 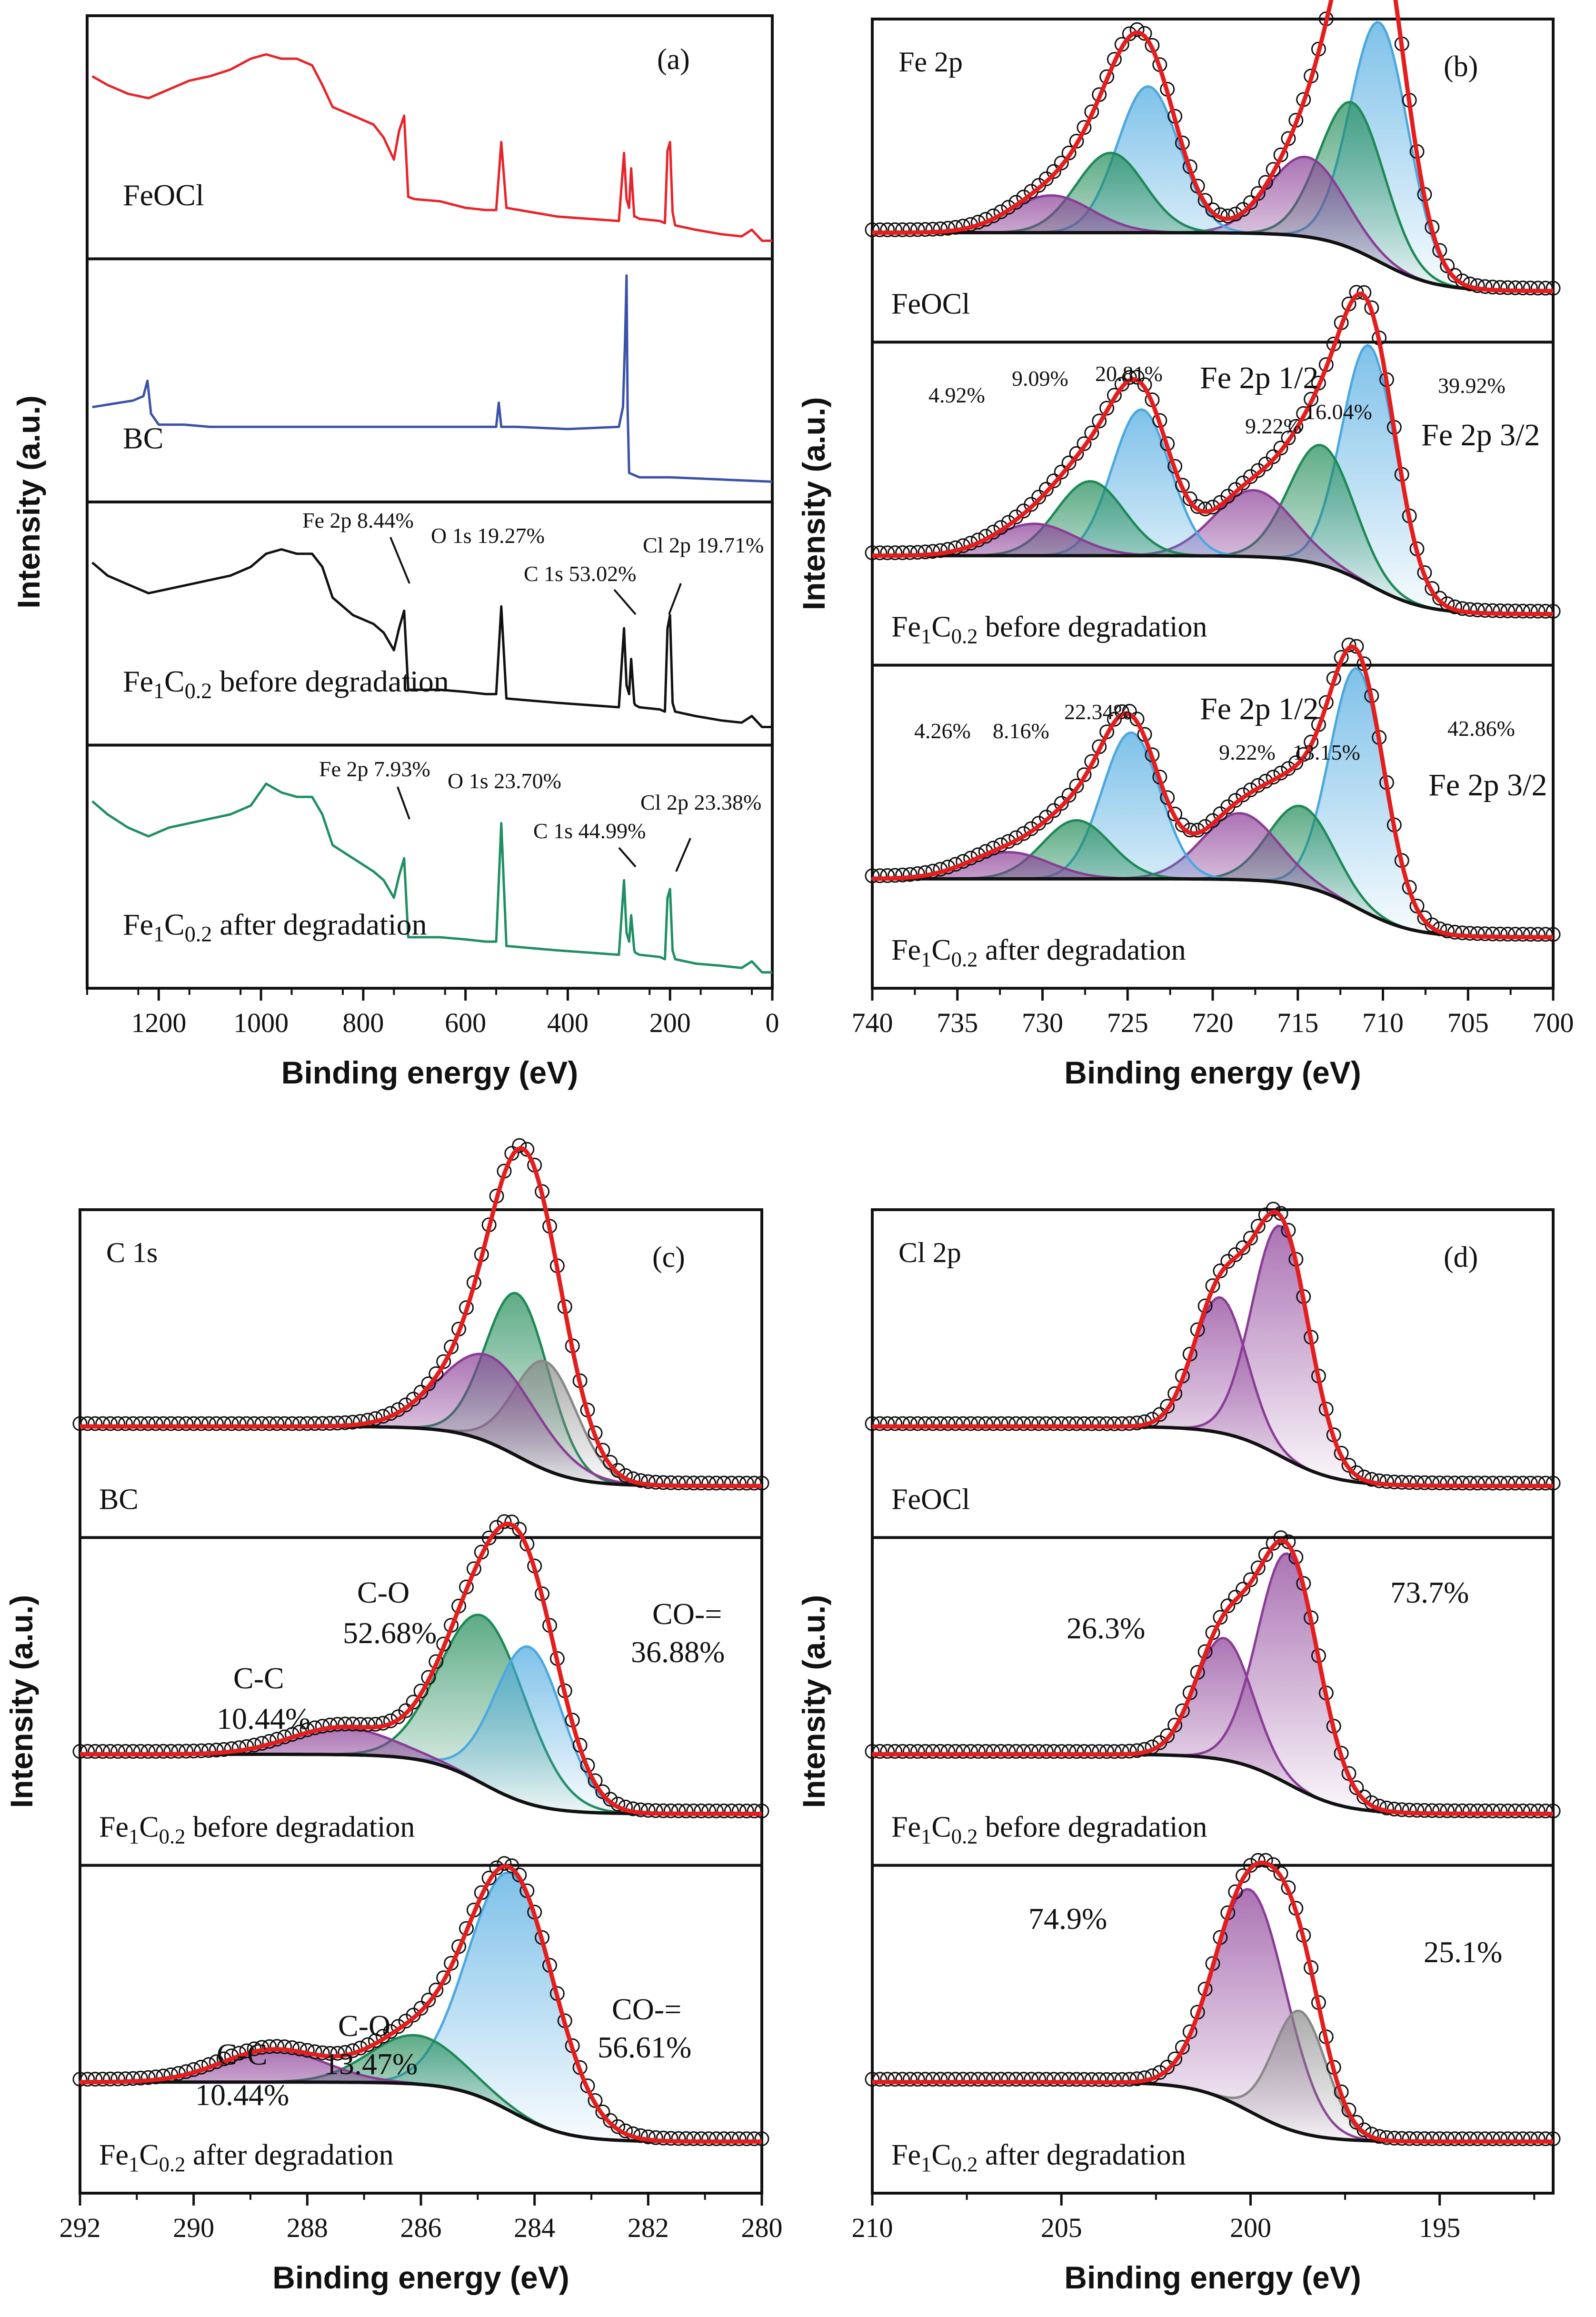 I want to click on c1s-annotation-after: C-O, so click(x=364, y=2026).